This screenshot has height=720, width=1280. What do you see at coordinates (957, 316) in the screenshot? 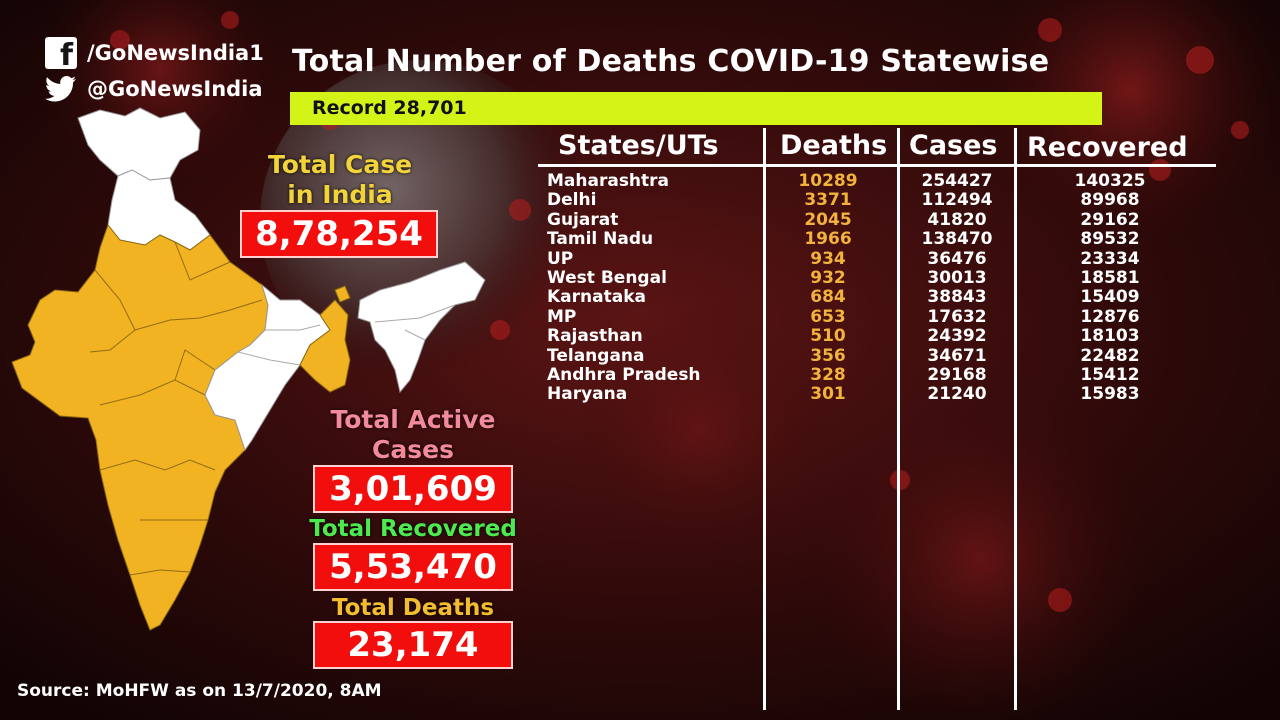
I see `cases-cell: 17632` at bounding box center [957, 316].